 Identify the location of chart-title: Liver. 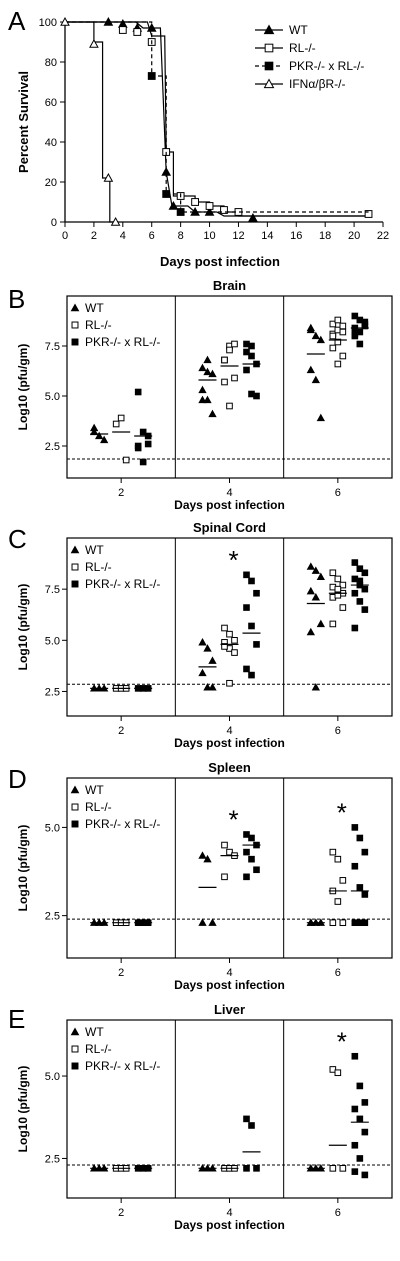
(229, 1009).